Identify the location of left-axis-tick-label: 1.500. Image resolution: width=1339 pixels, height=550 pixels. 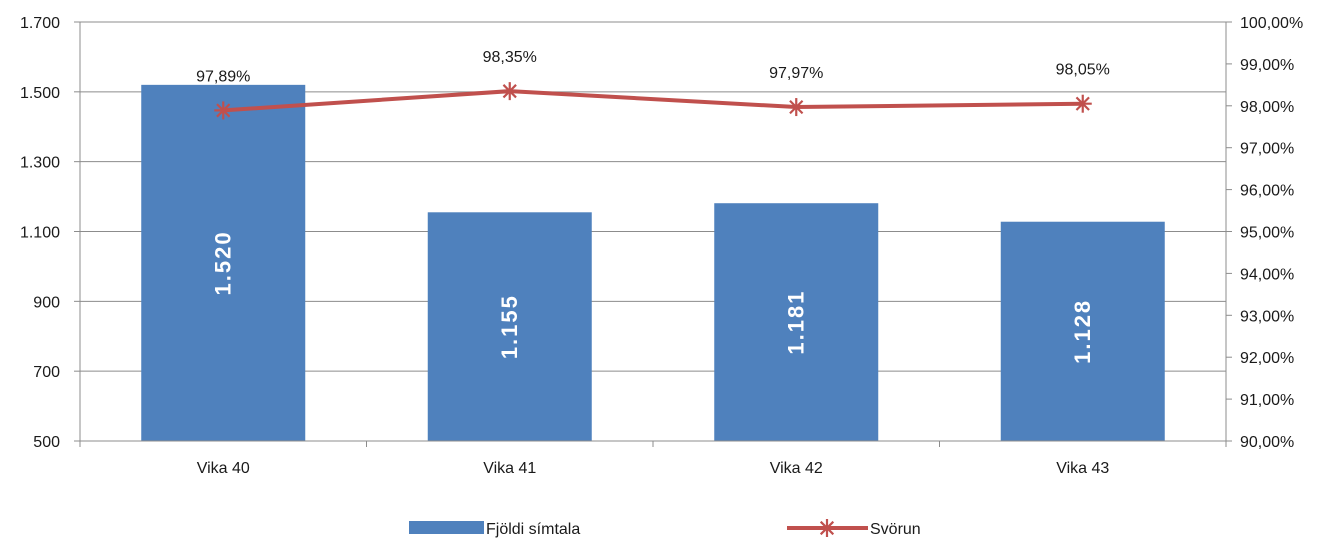
(40, 93).